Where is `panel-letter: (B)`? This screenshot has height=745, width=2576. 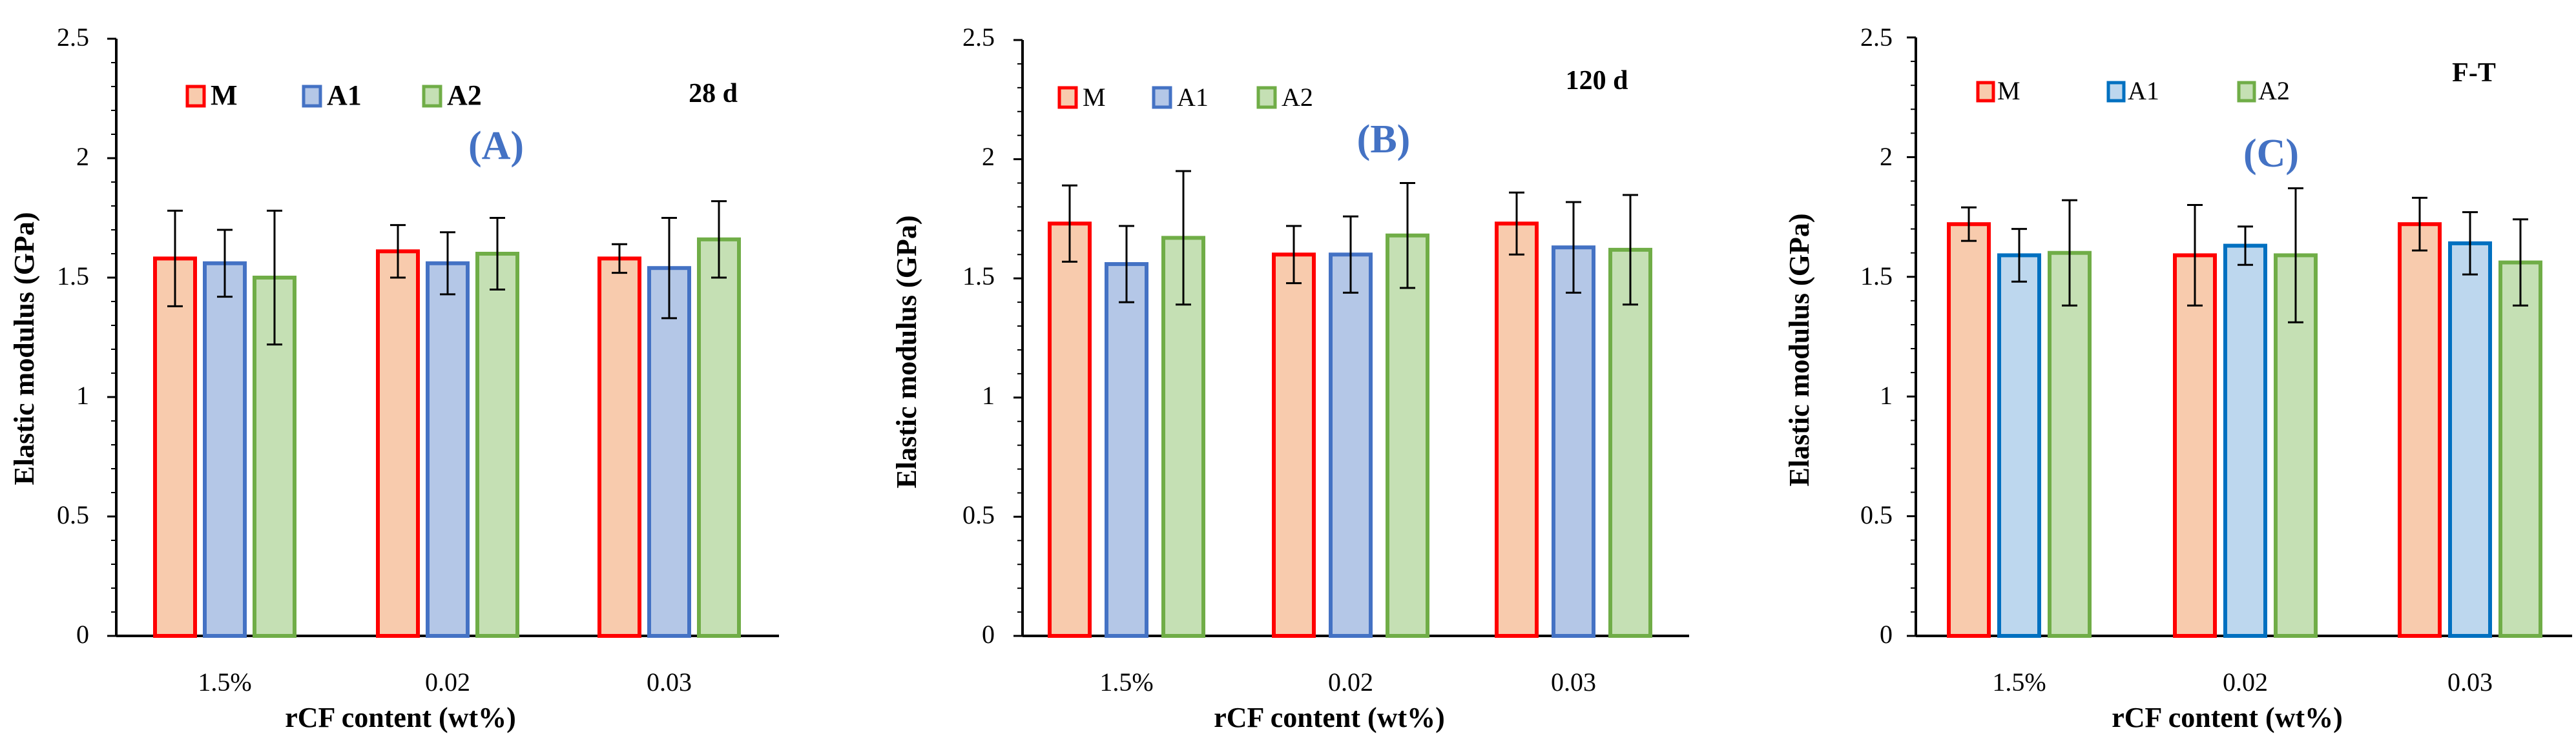
panel-letter: (B) is located at coordinates (1384, 139).